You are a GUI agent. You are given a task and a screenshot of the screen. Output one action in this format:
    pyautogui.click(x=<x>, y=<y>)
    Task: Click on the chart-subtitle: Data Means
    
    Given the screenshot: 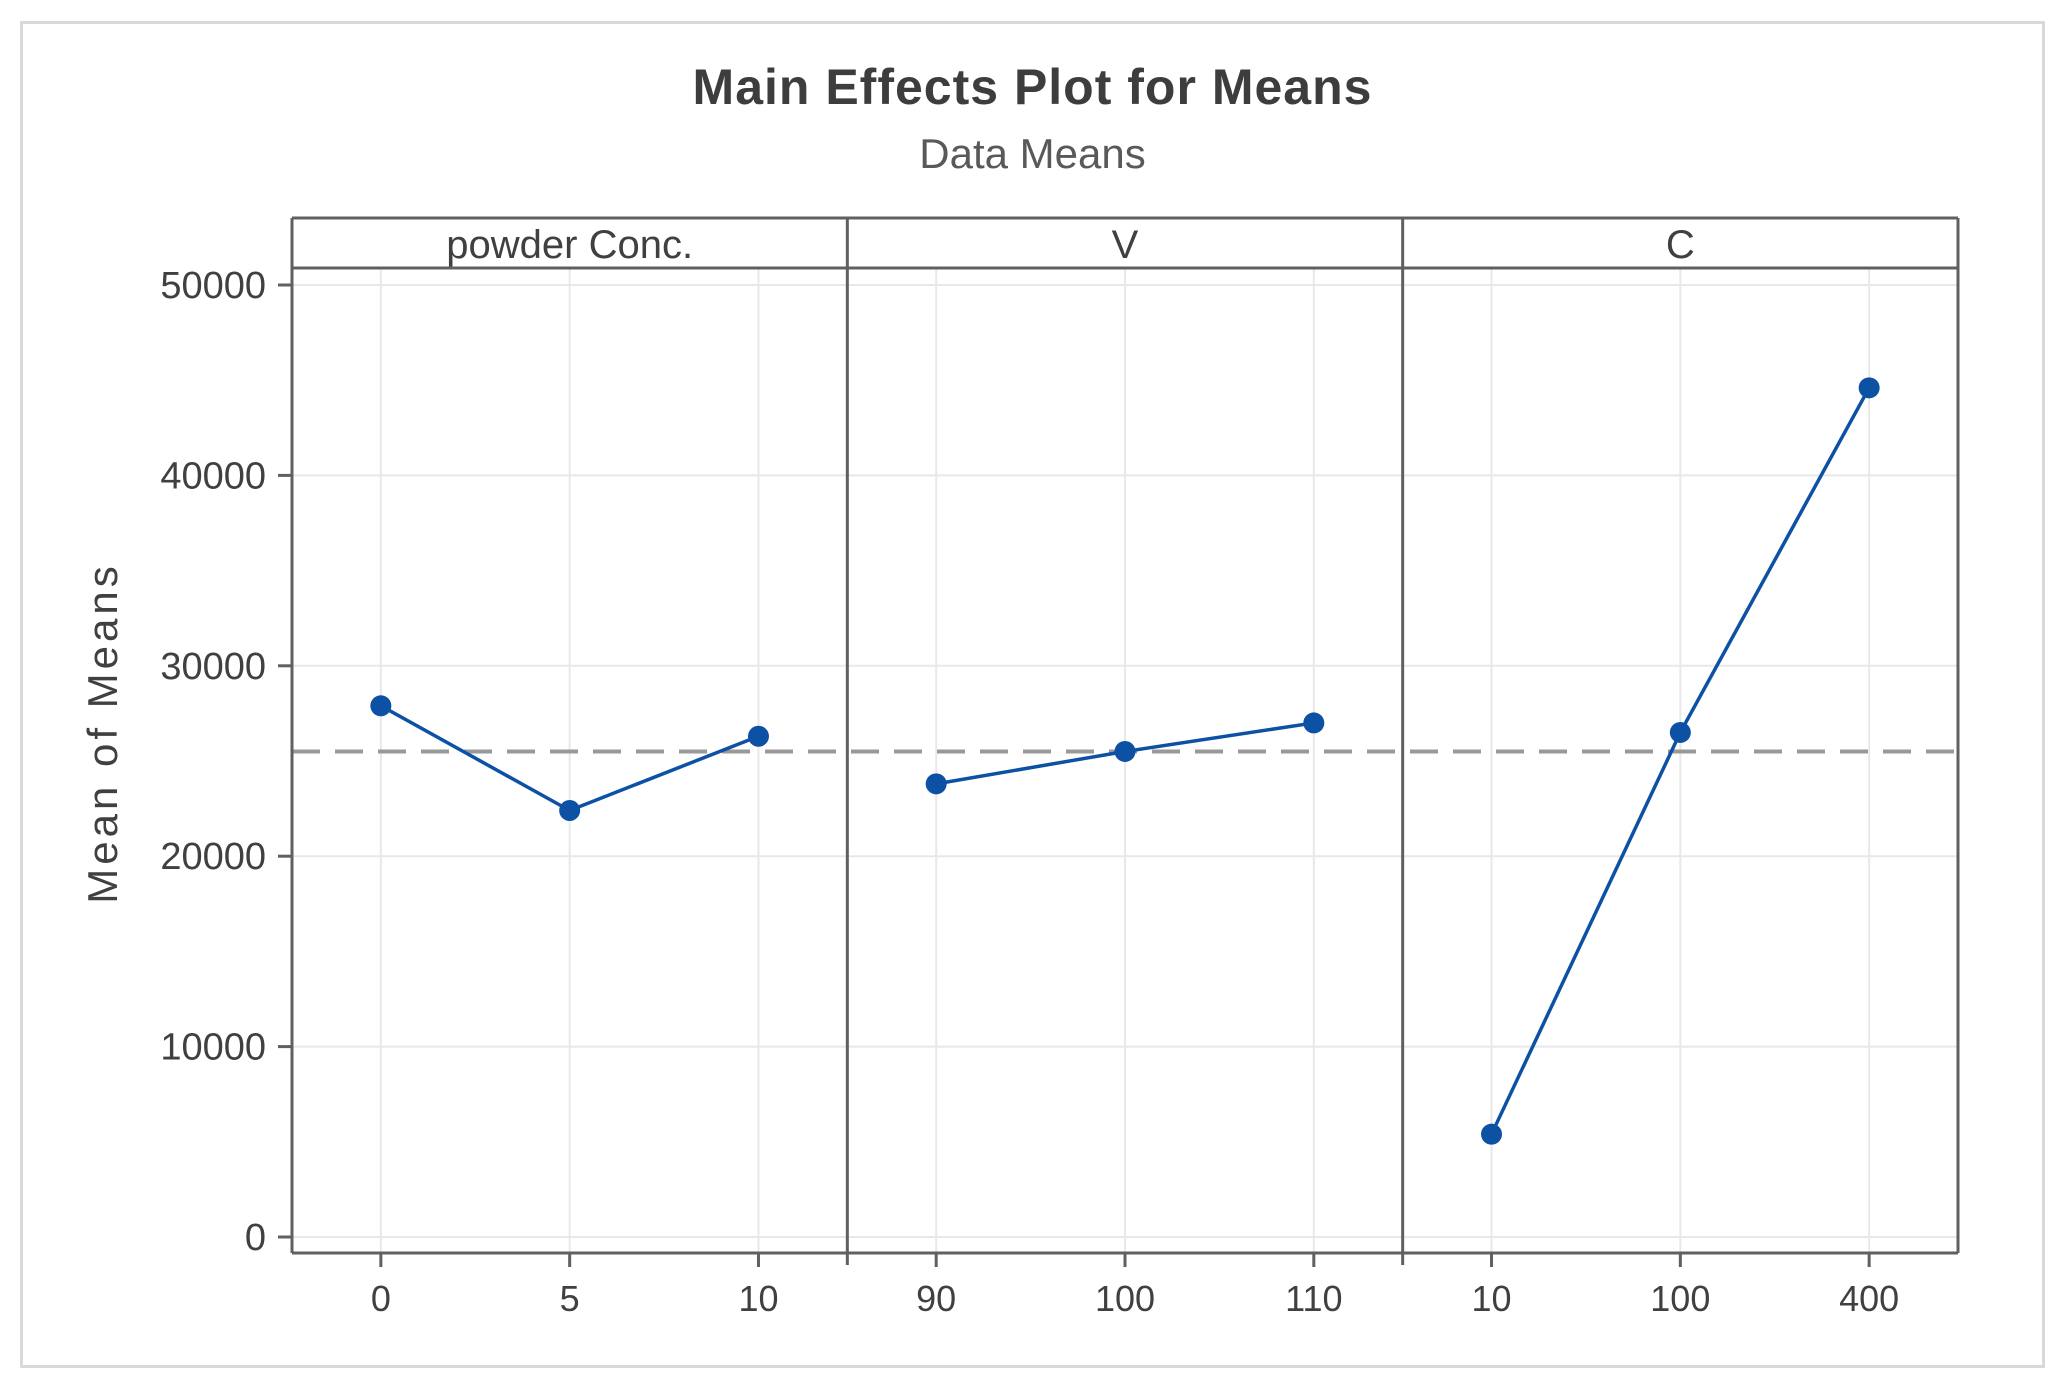 What is the action you would take?
    pyautogui.click(x=1032, y=153)
    